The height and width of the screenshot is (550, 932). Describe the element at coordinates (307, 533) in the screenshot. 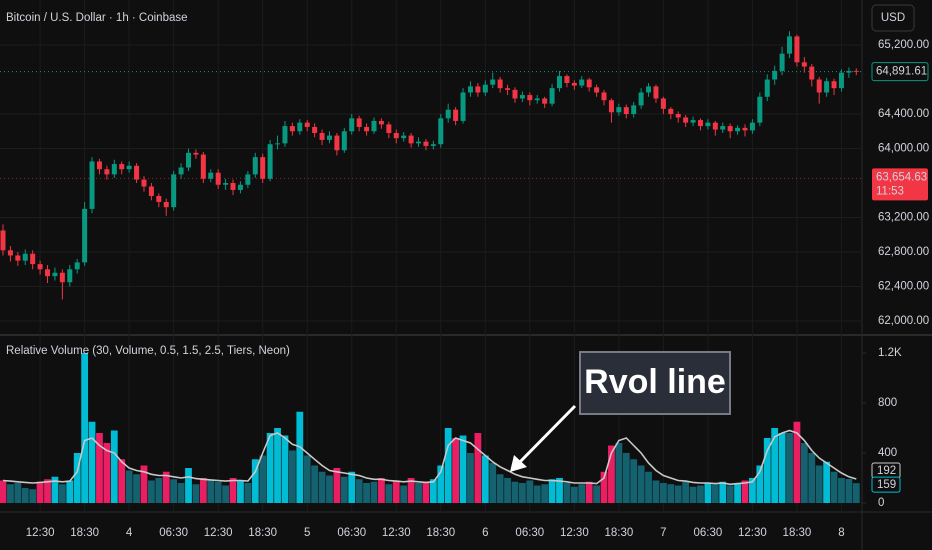

I see `x-tick-label: 5` at that location.